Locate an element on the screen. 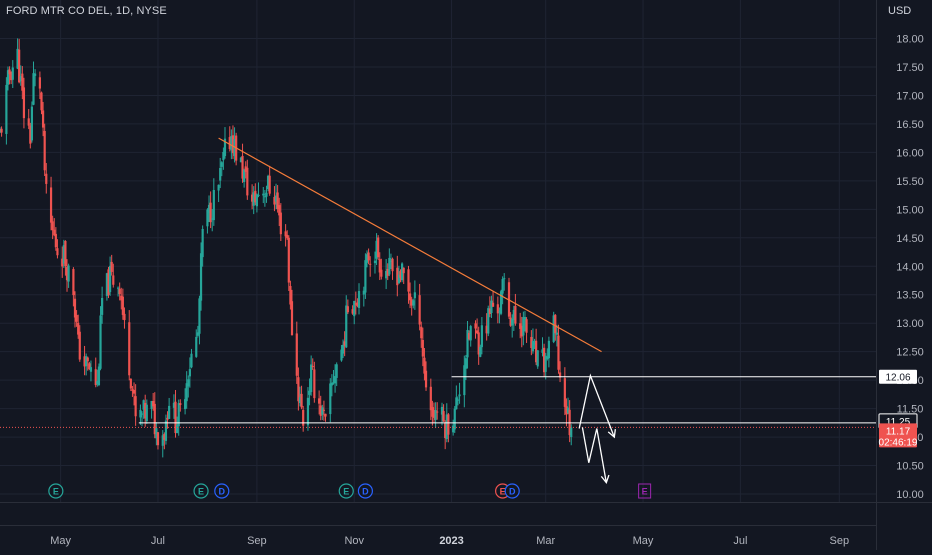 This screenshot has width=932, height=555. resistance-price-tag: 12.06 is located at coordinates (898, 376).